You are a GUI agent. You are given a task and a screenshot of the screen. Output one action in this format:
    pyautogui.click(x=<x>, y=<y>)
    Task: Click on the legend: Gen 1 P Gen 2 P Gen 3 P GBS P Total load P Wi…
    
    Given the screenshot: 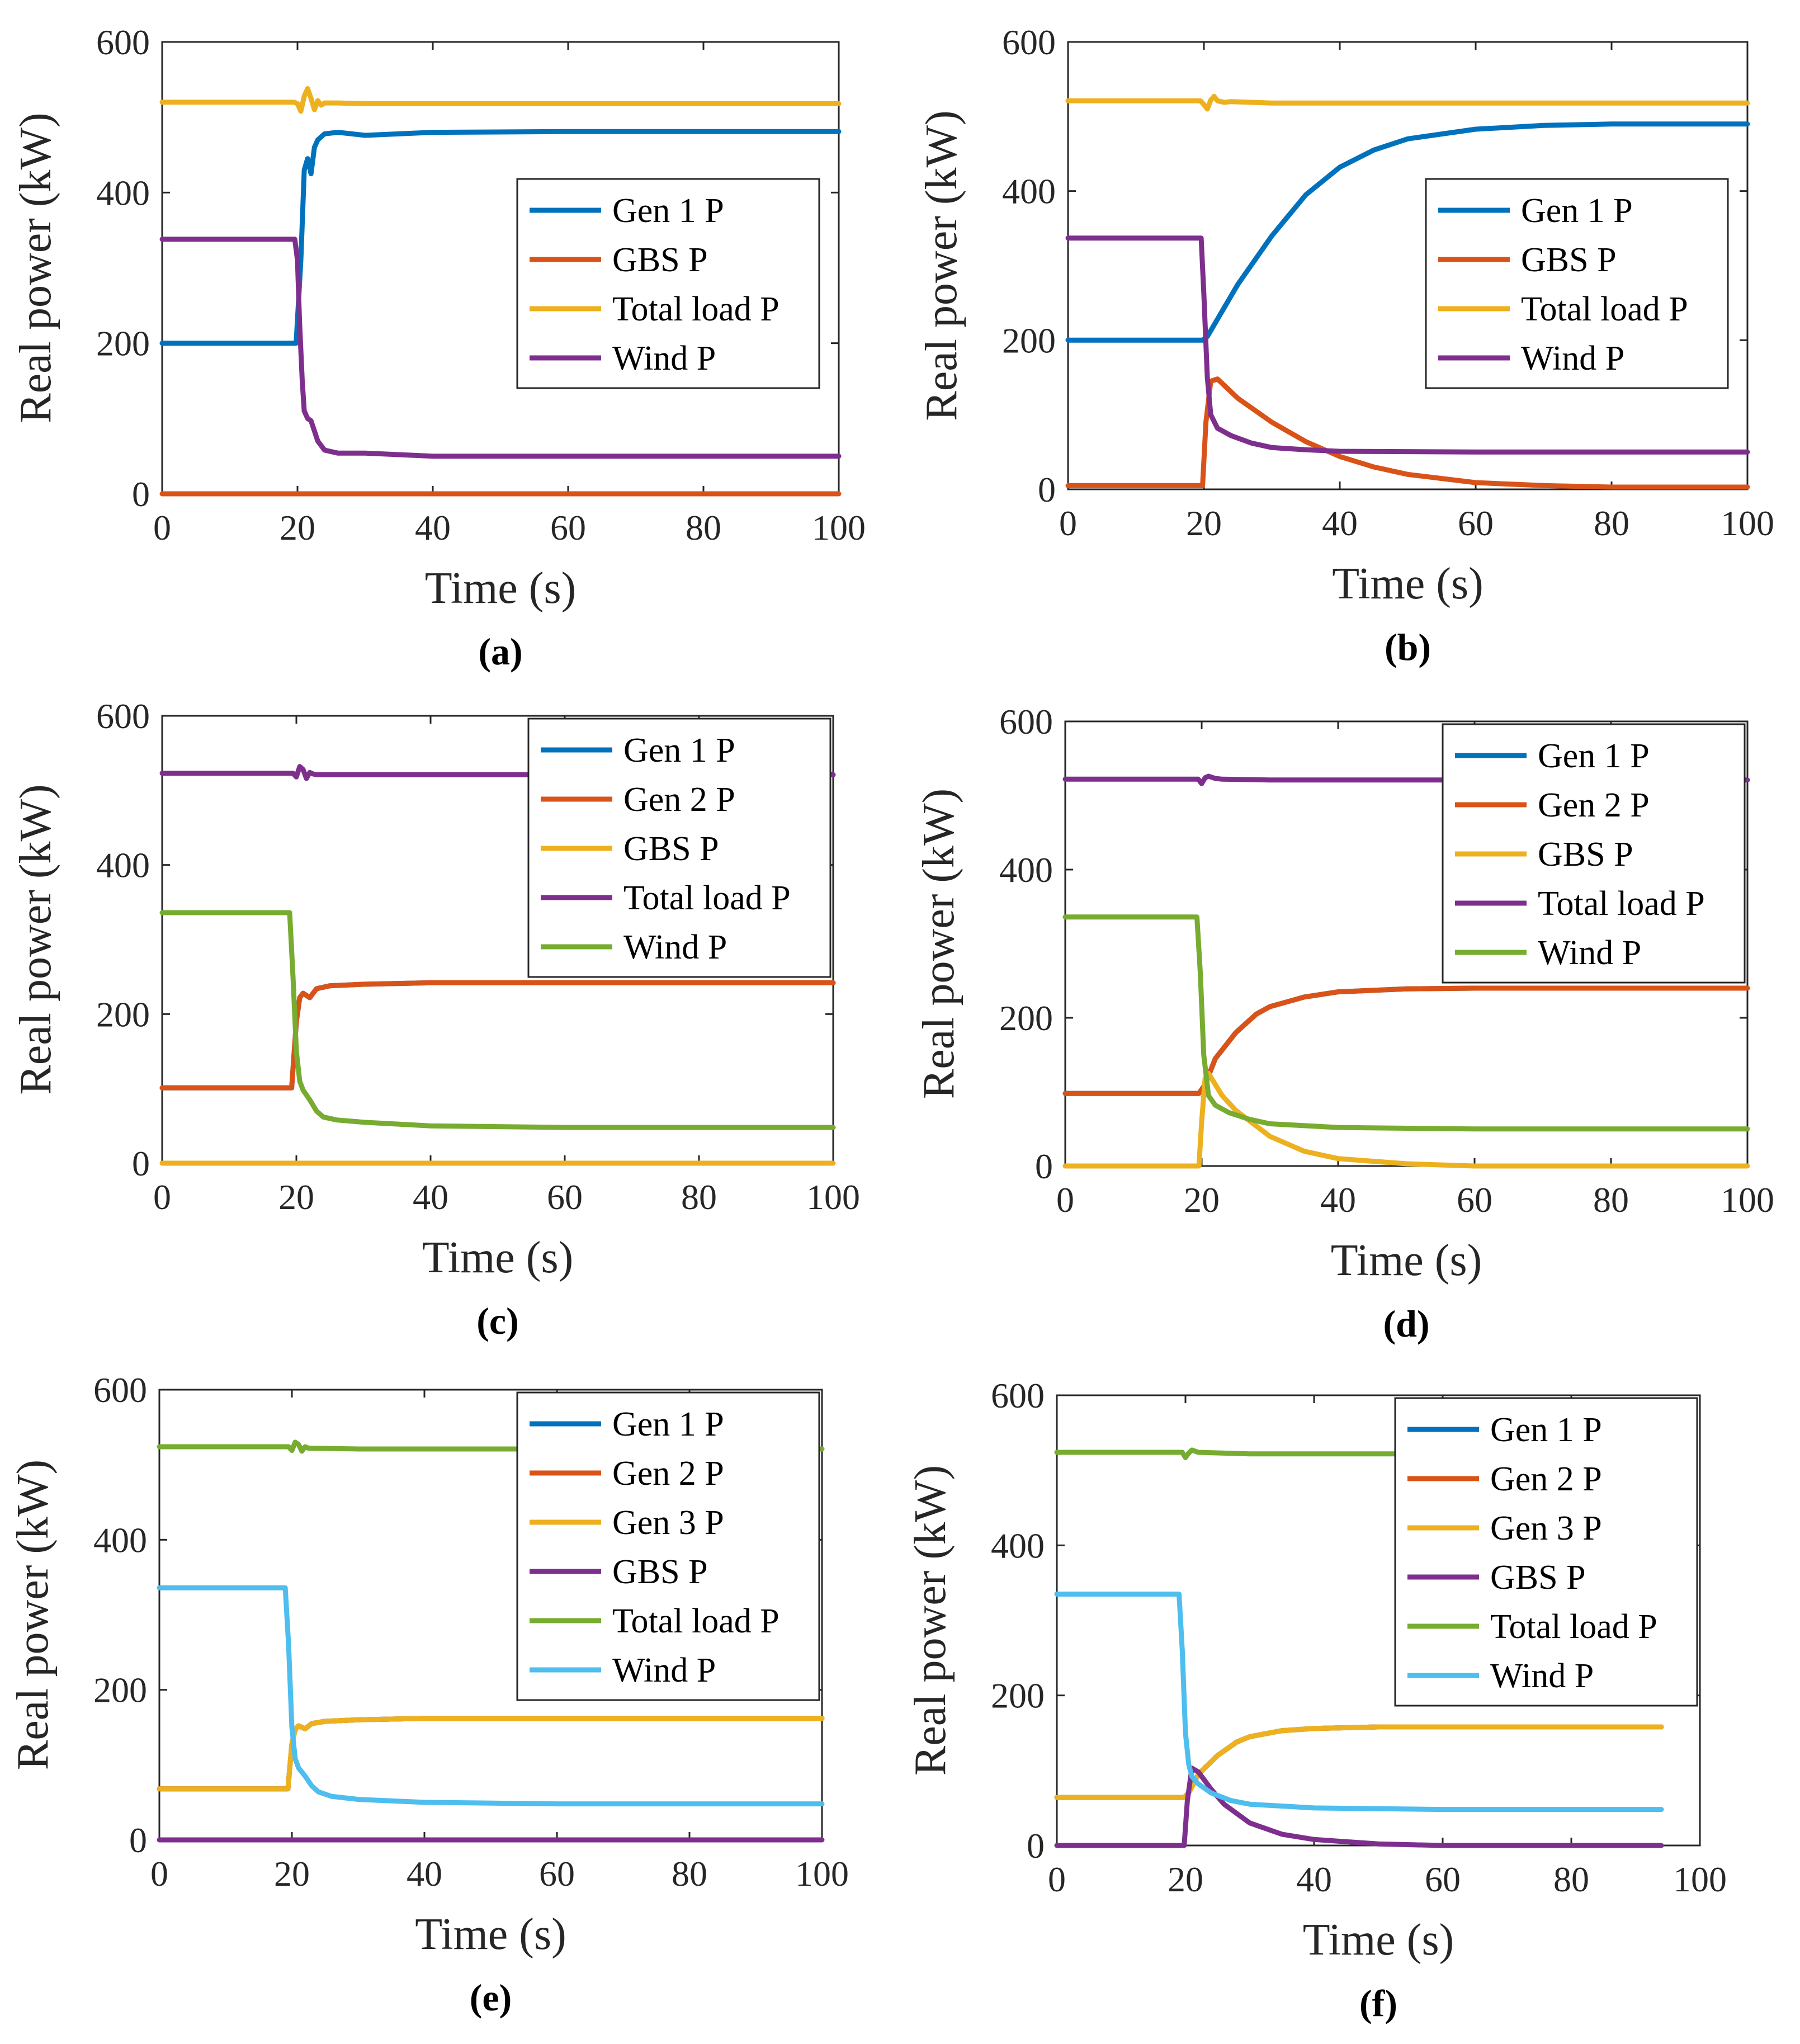 What is the action you would take?
    pyautogui.click(x=668, y=1546)
    